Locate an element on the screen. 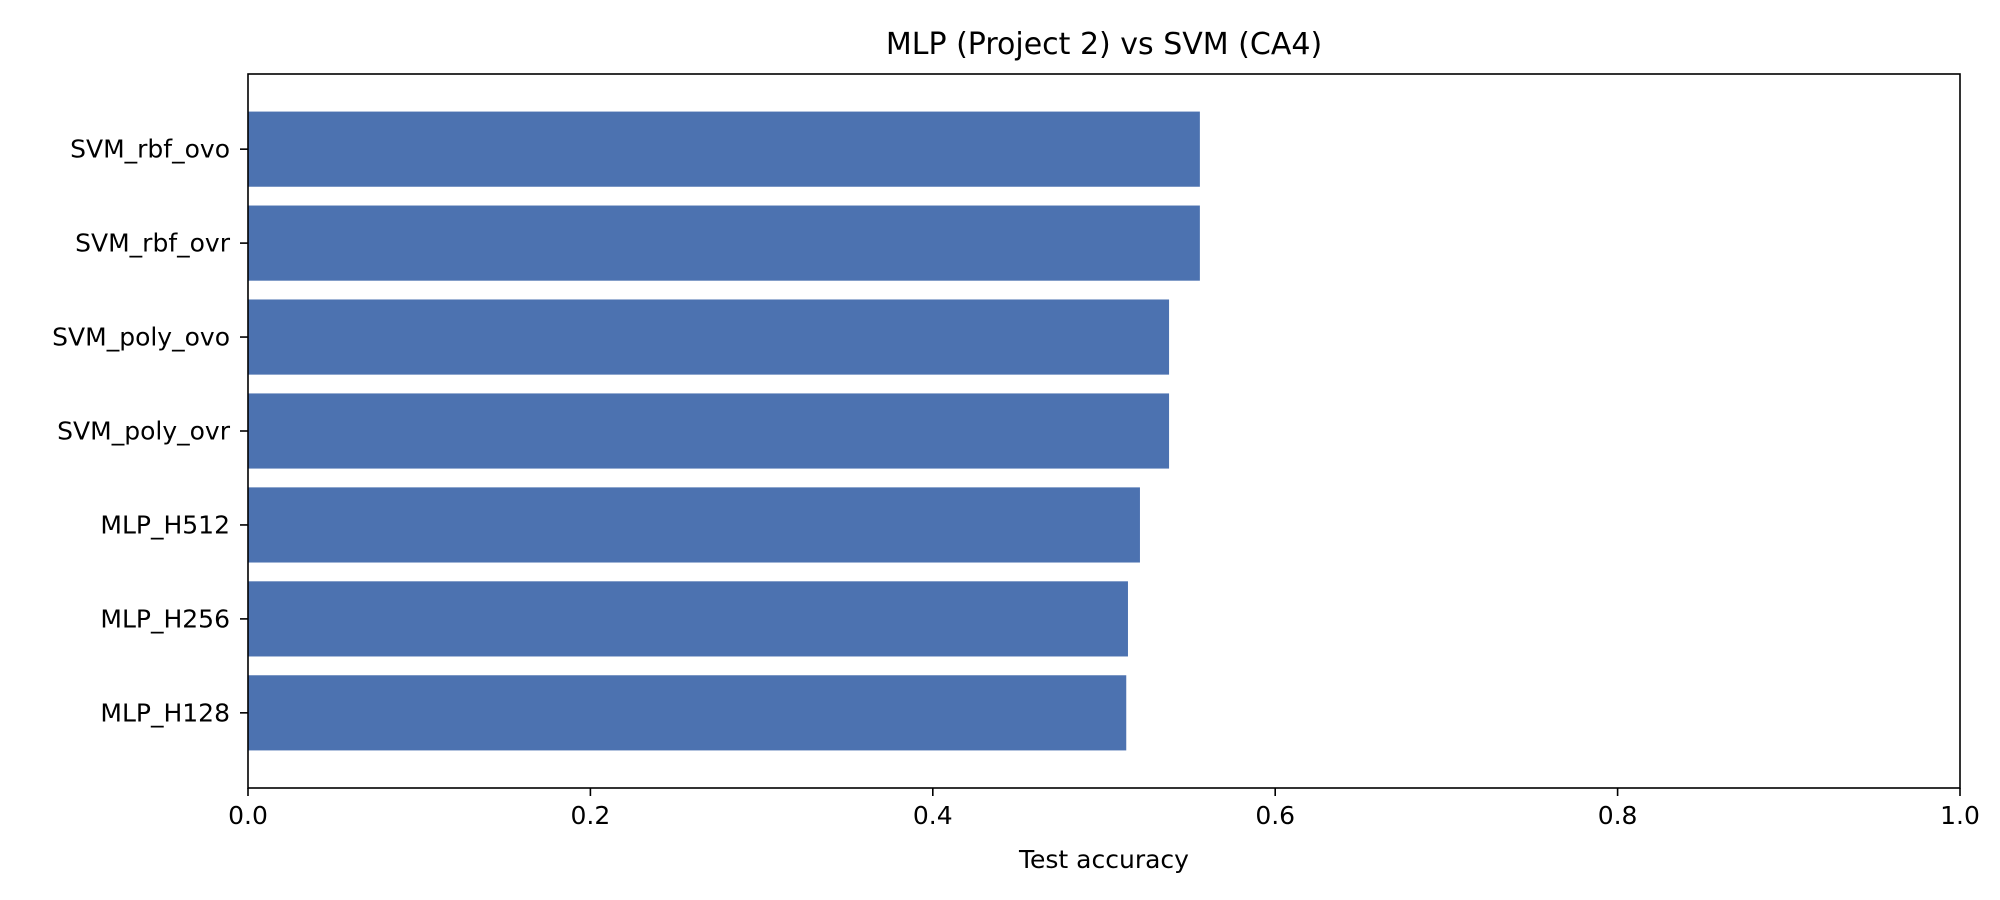  x-tick-label: 0.6 is located at coordinates (1275, 815).